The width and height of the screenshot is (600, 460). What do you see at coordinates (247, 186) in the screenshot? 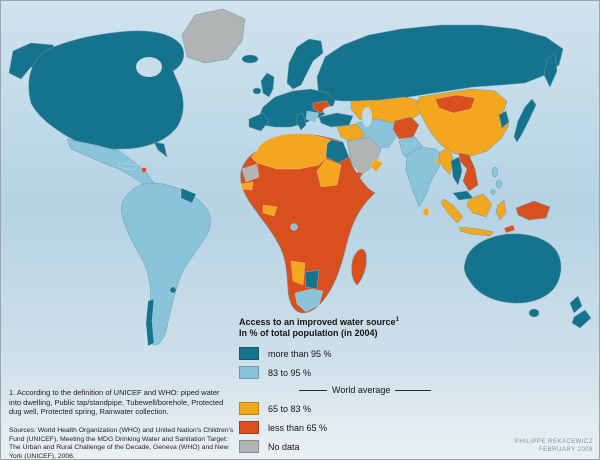
I see `region-senegal` at bounding box center [247, 186].